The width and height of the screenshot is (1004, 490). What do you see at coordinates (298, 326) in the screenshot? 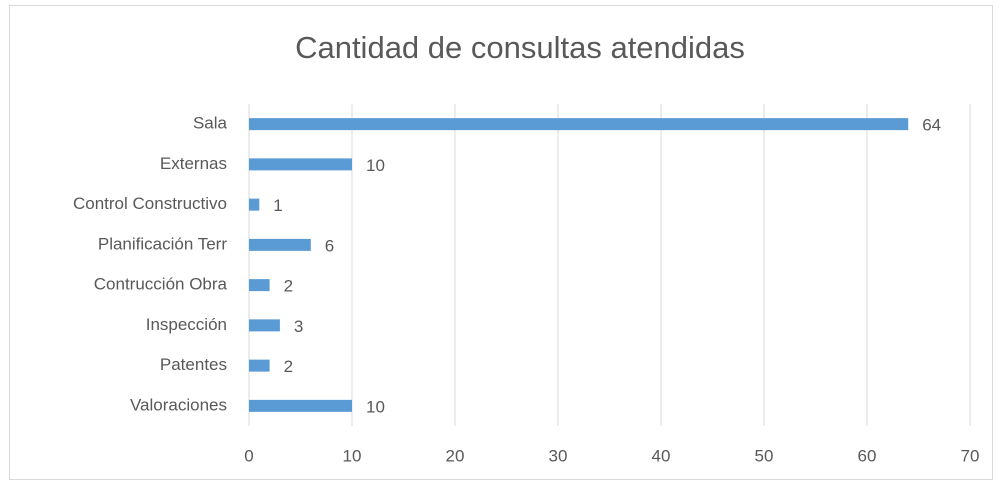
I see `data-label: 3` at bounding box center [298, 326].